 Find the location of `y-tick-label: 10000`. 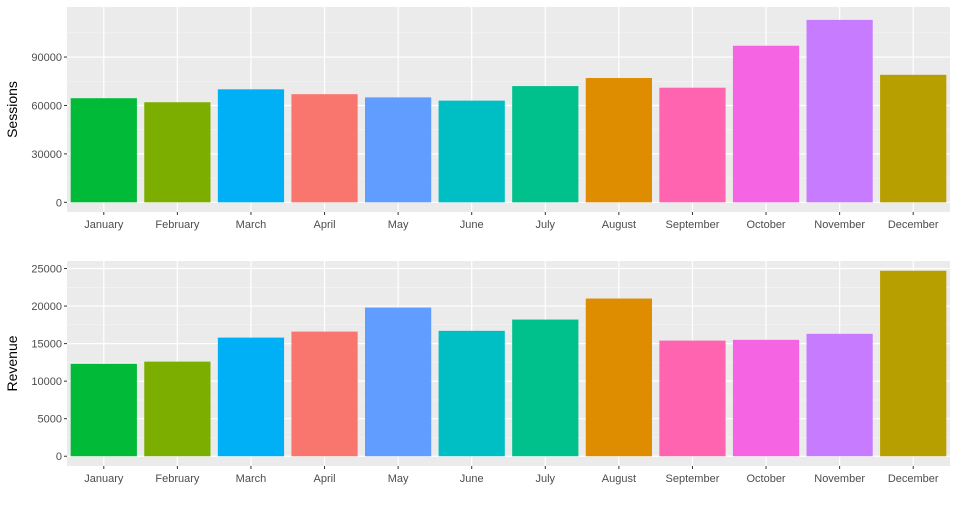

y-tick-label: 10000 is located at coordinates (46, 382).